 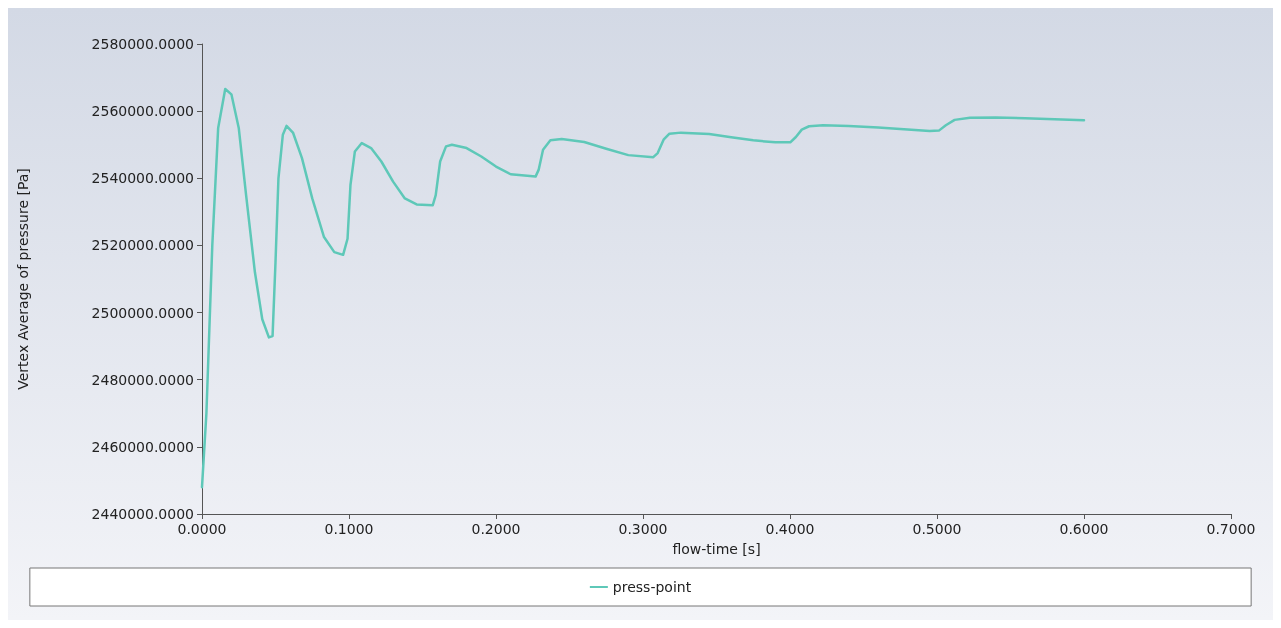 What do you see at coordinates (202, 529) in the screenshot?
I see `x-tick-label: 0.0000` at bounding box center [202, 529].